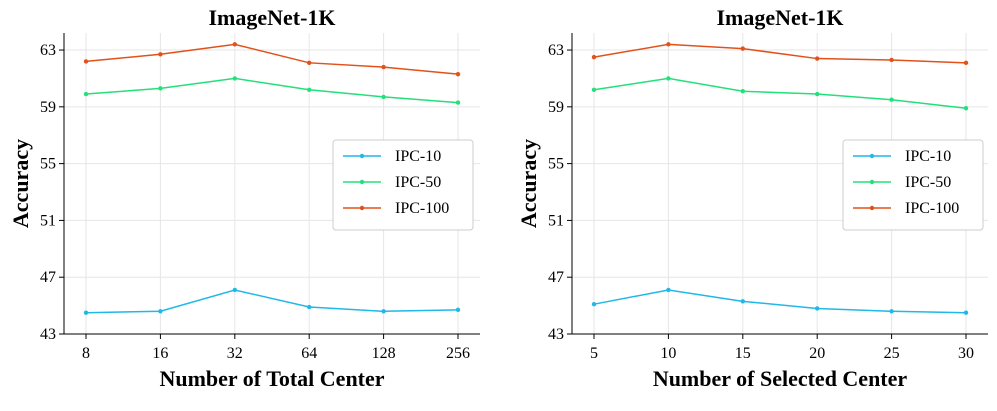  I want to click on x-axis-label: Number of Selected Center, so click(780, 378).